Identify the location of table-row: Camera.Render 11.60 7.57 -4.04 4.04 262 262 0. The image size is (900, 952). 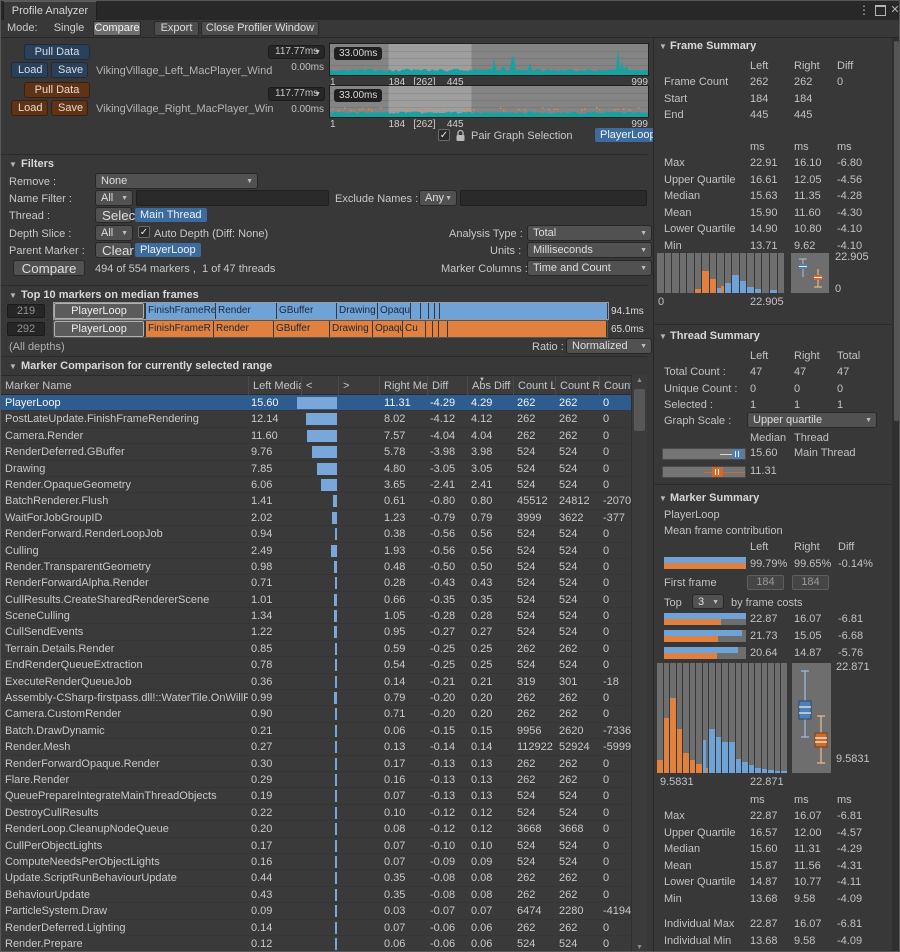
(316, 436).